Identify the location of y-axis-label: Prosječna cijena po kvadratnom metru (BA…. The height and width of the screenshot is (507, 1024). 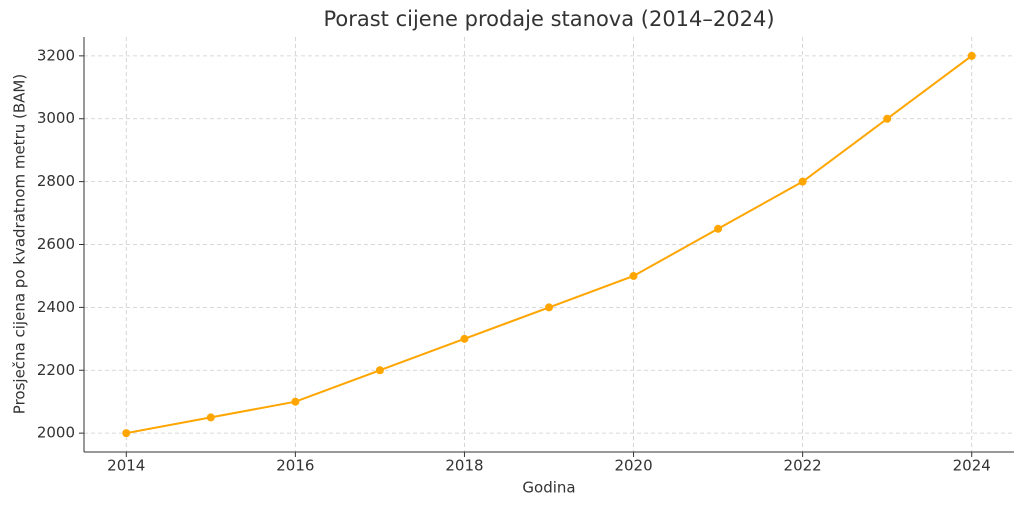
(20, 244).